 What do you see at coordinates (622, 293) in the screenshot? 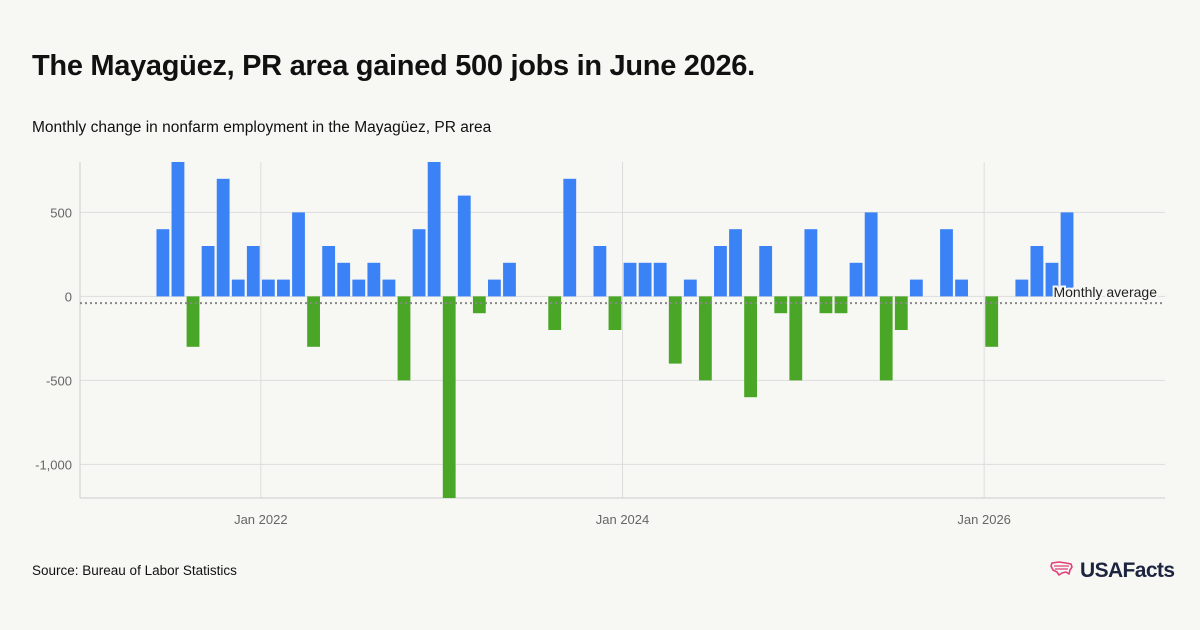
I see `average-line-group: Monthly average` at bounding box center [622, 293].